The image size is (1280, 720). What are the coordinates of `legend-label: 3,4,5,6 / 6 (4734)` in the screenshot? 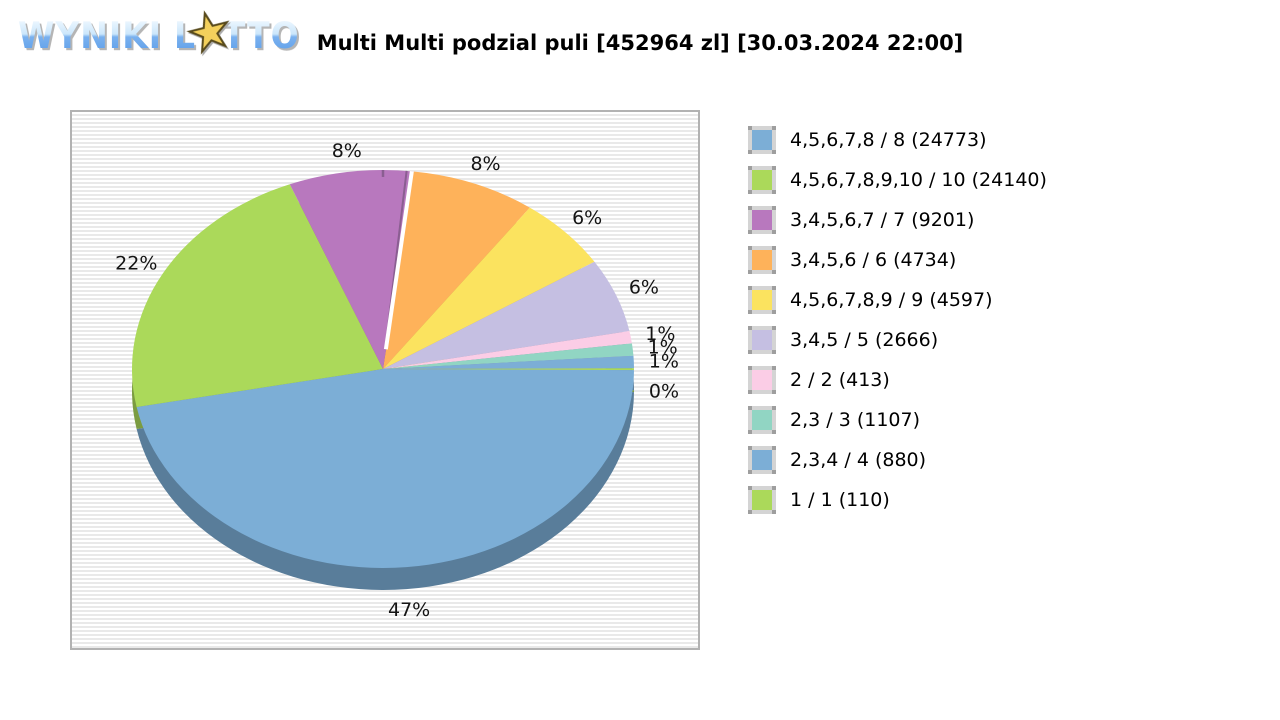 It's located at (873, 260).